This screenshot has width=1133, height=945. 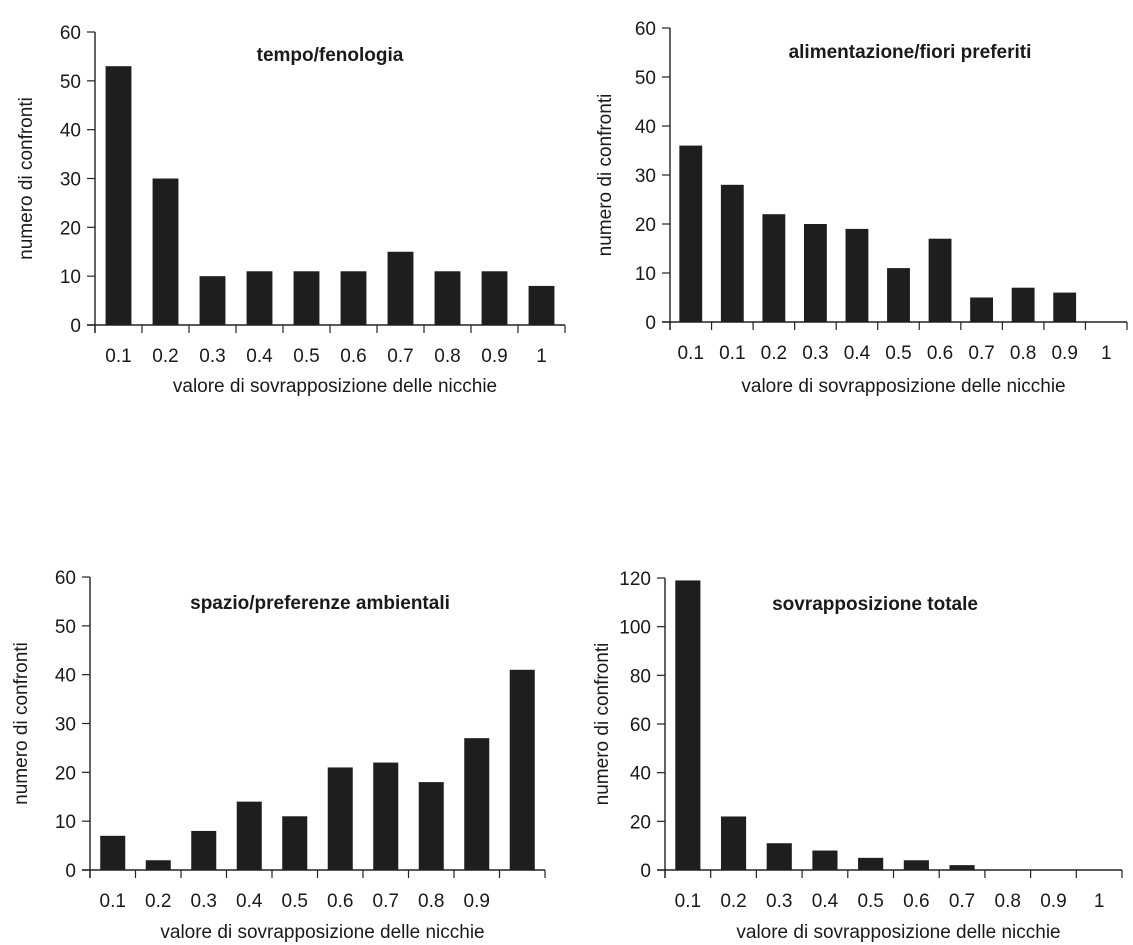 What do you see at coordinates (635, 628) in the screenshot?
I see `y-tick-label: 100` at bounding box center [635, 628].